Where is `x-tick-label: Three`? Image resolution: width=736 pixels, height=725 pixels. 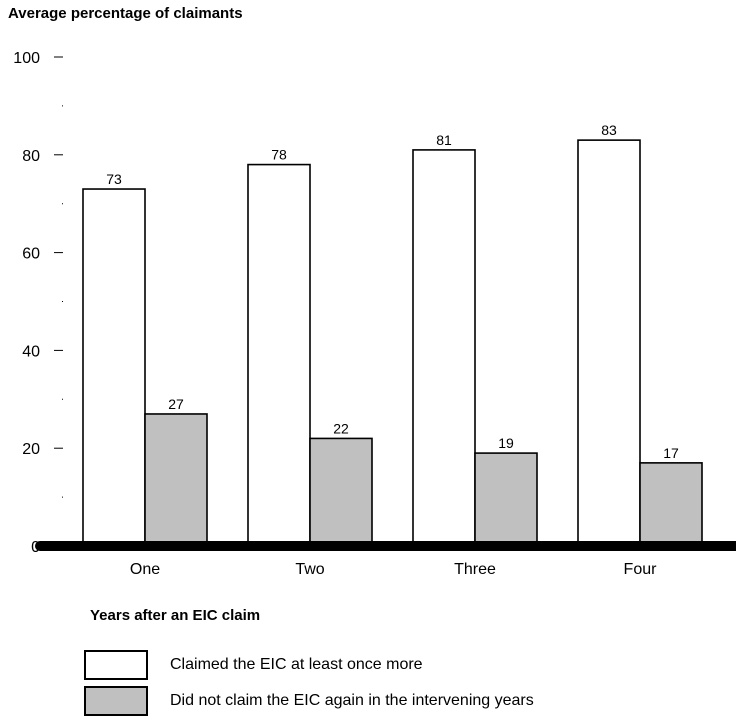 x-tick-label: Three is located at coordinates (475, 569).